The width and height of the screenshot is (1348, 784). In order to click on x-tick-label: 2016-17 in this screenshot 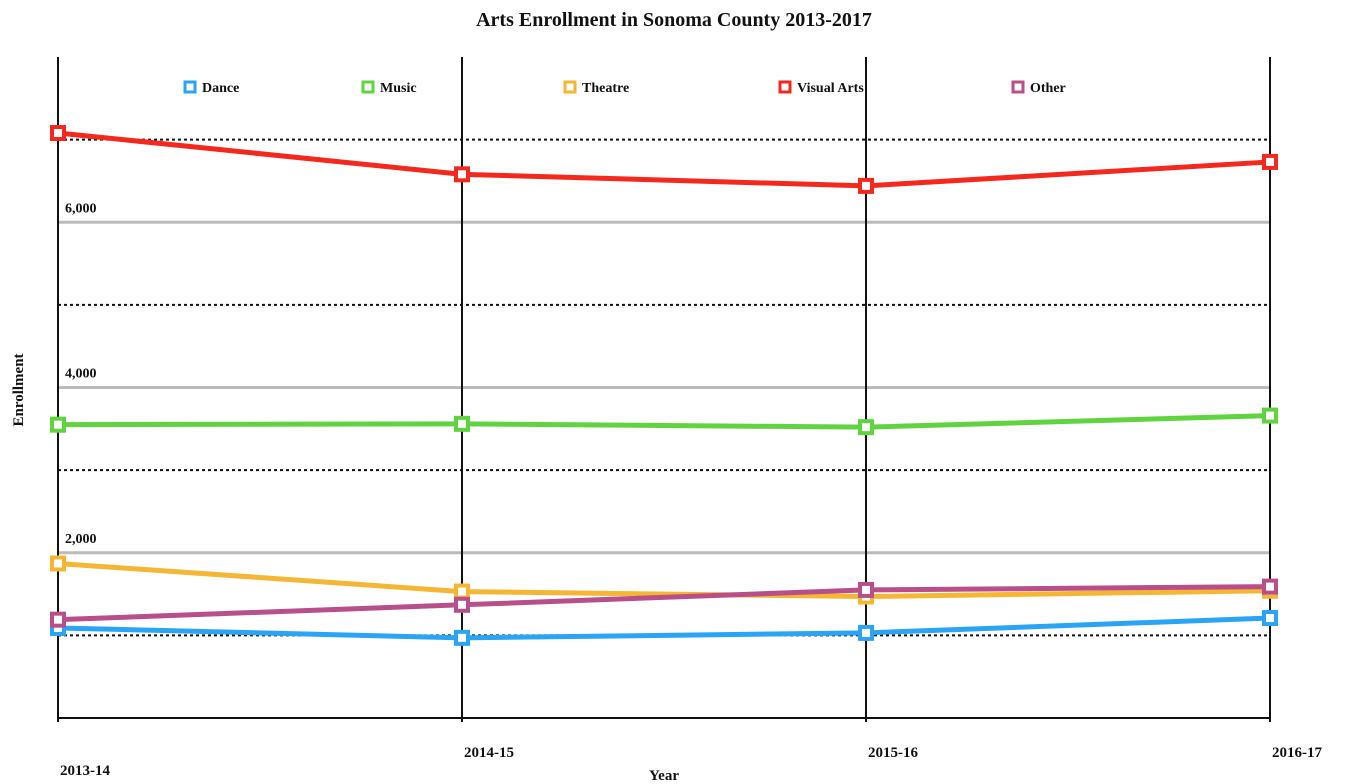, I will do `click(1297, 753)`.